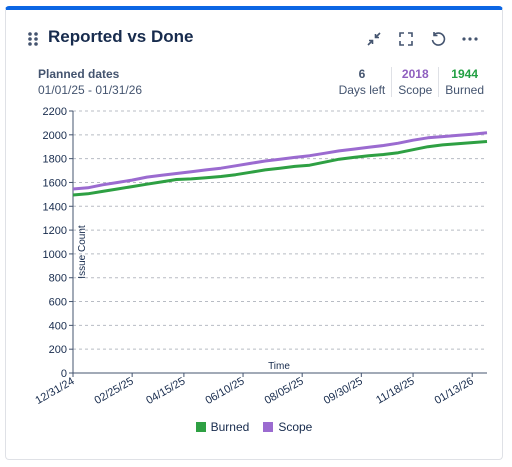 This screenshot has height=467, width=512. I want to click on x-tick-label: 12/31/24, so click(54, 391).